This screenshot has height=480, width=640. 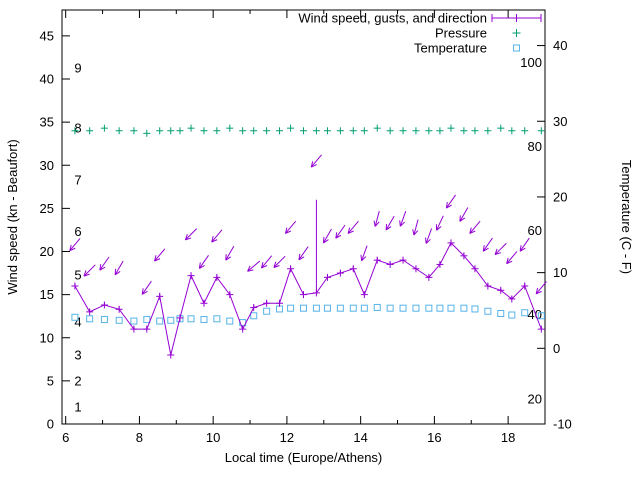 I want to click on x-tick-label: 12, so click(x=287, y=437).